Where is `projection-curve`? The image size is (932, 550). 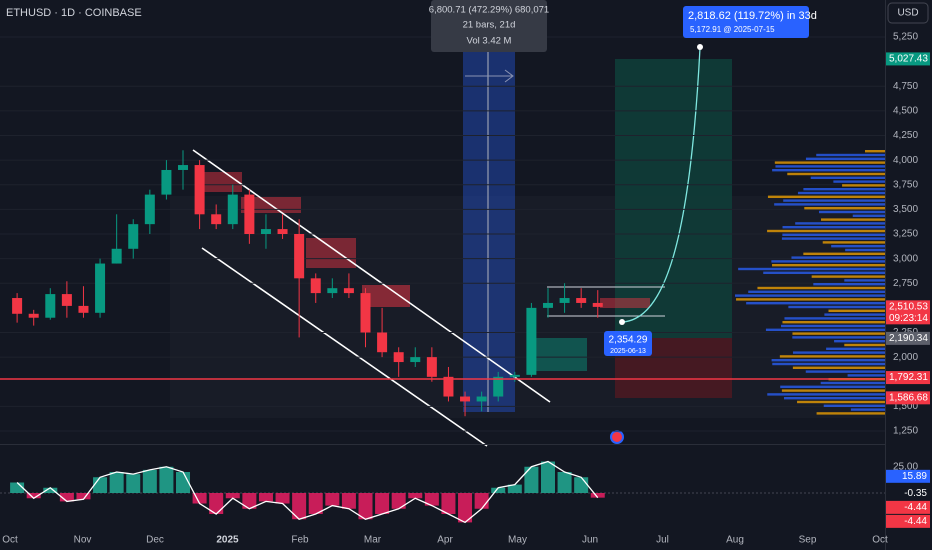
projection-curve is located at coordinates (661, 185).